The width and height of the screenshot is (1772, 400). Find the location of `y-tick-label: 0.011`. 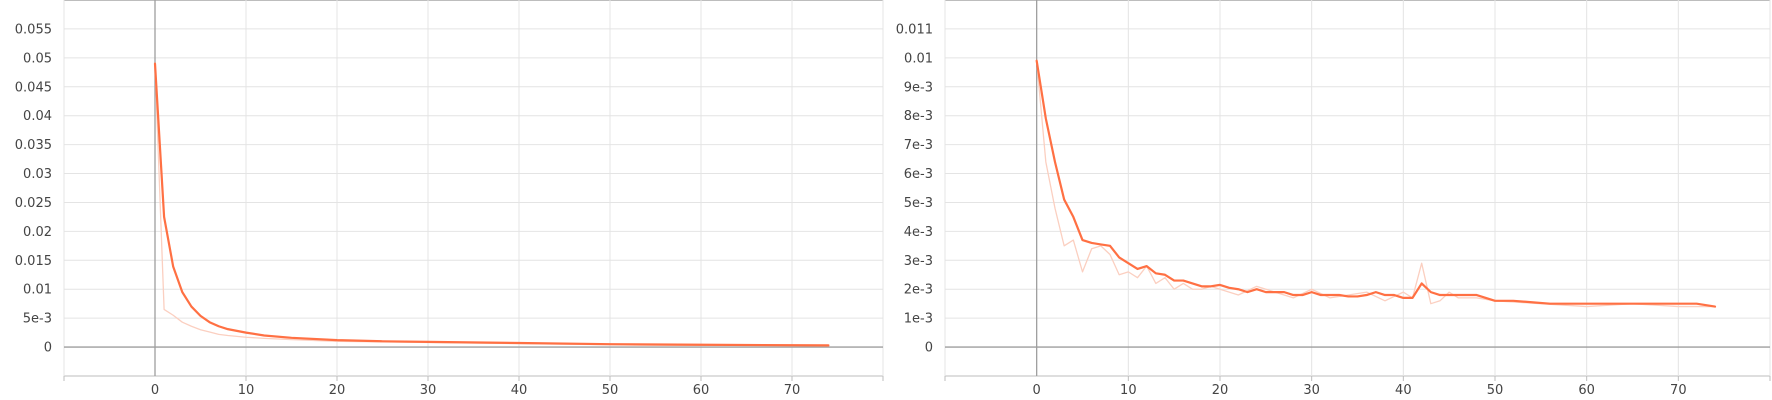

y-tick-label: 0.011 is located at coordinates (914, 29).